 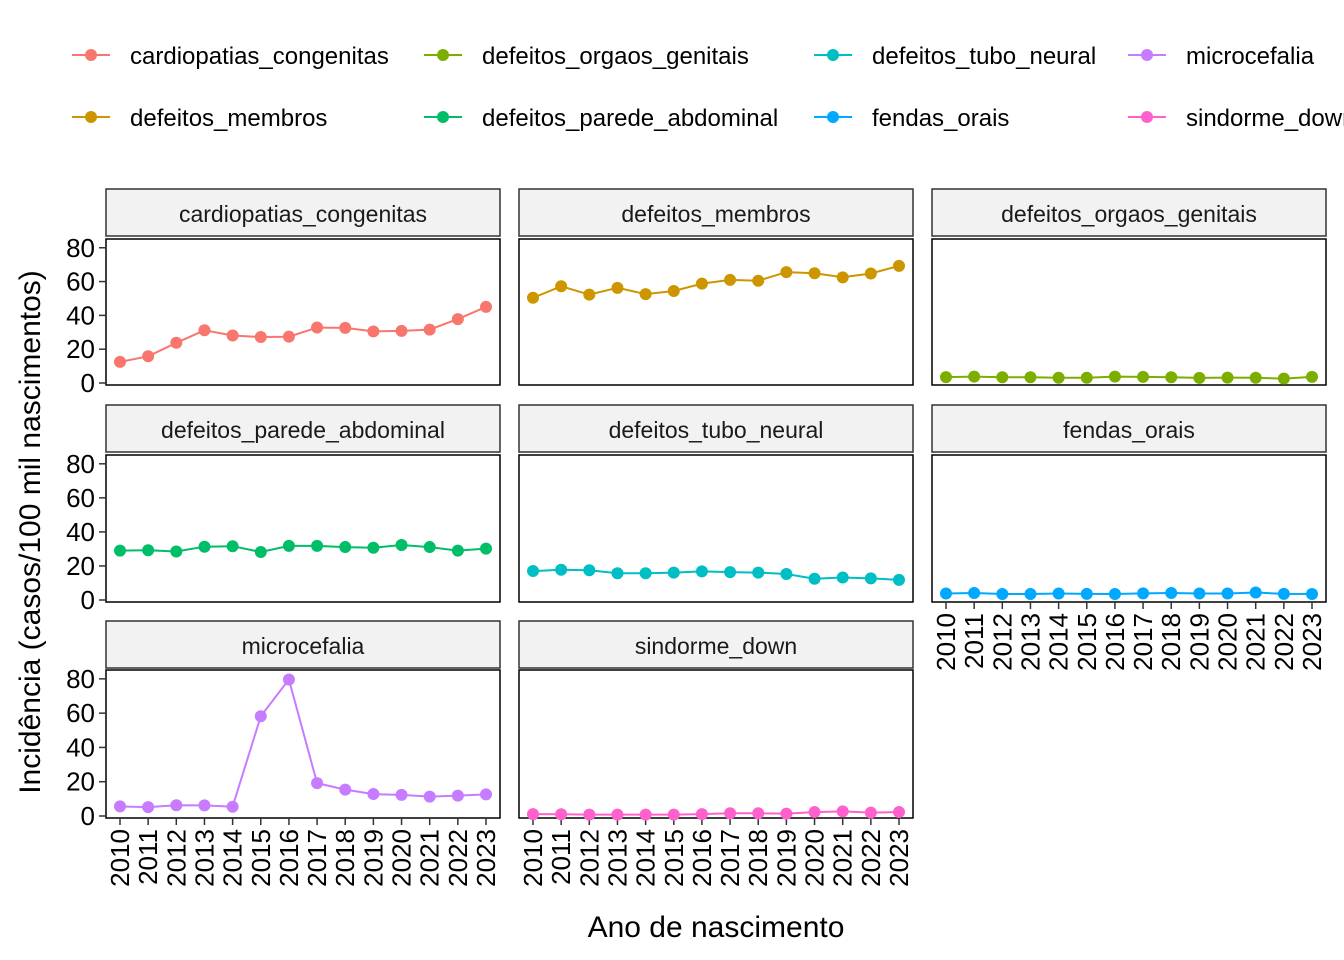 I want to click on facet-strip-label: defeitos_tubo_neural, so click(x=716, y=430).